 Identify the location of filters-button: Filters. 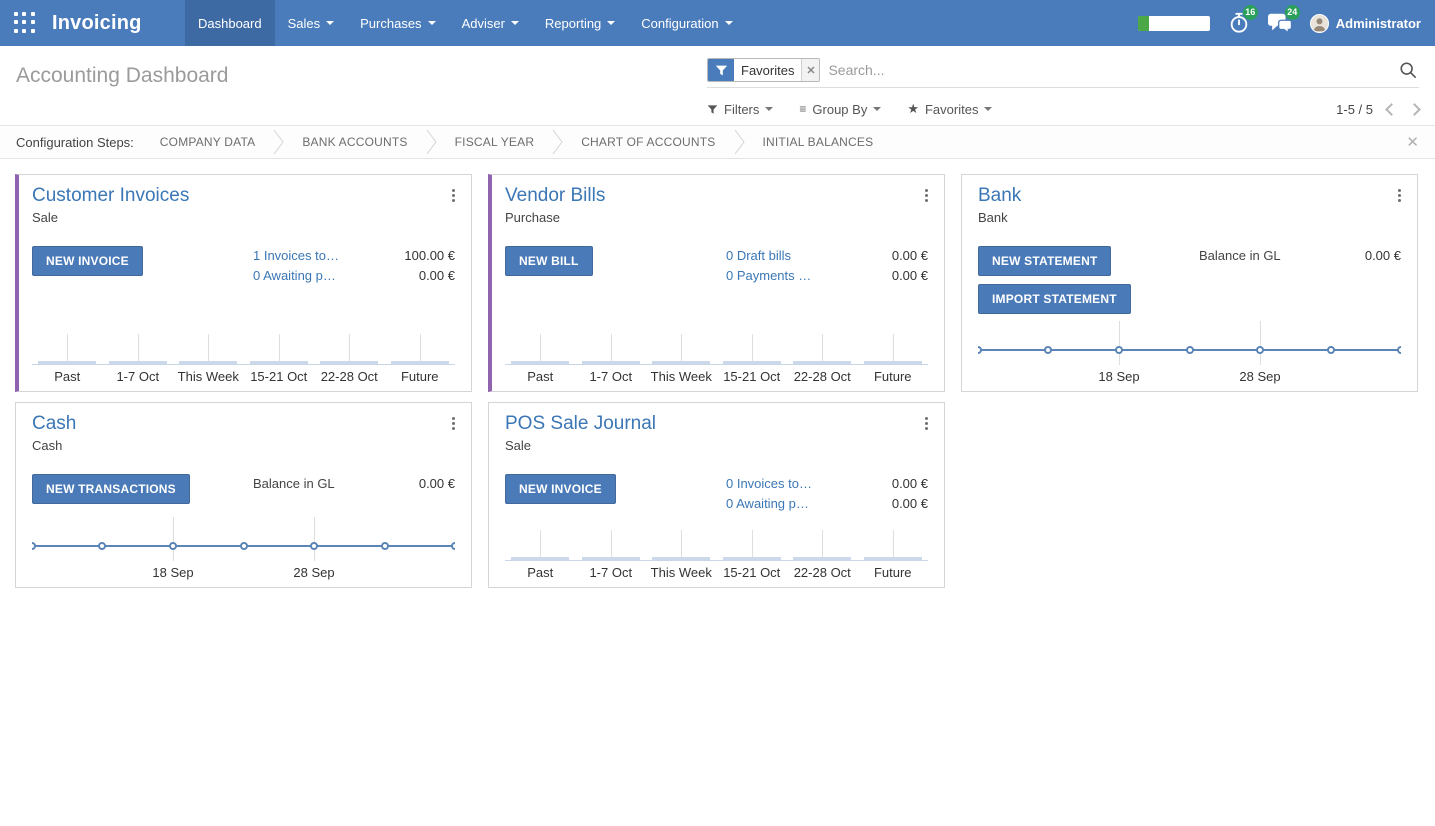
(740, 109).